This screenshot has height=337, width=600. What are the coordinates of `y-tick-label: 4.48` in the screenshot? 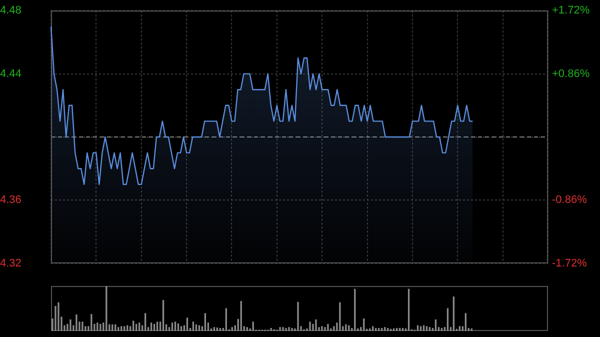 It's located at (11, 10).